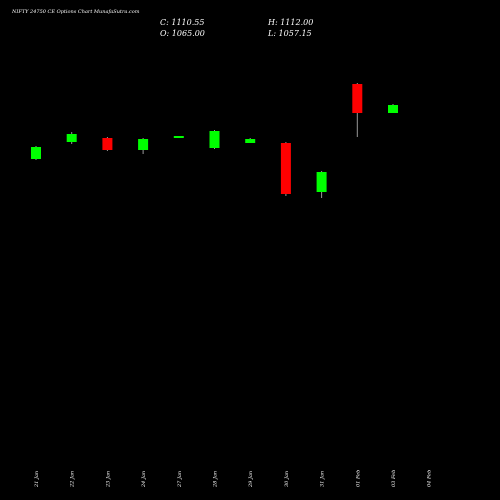  What do you see at coordinates (290, 33) in the screenshot?
I see `low-value: L: 1057.15` at bounding box center [290, 33].